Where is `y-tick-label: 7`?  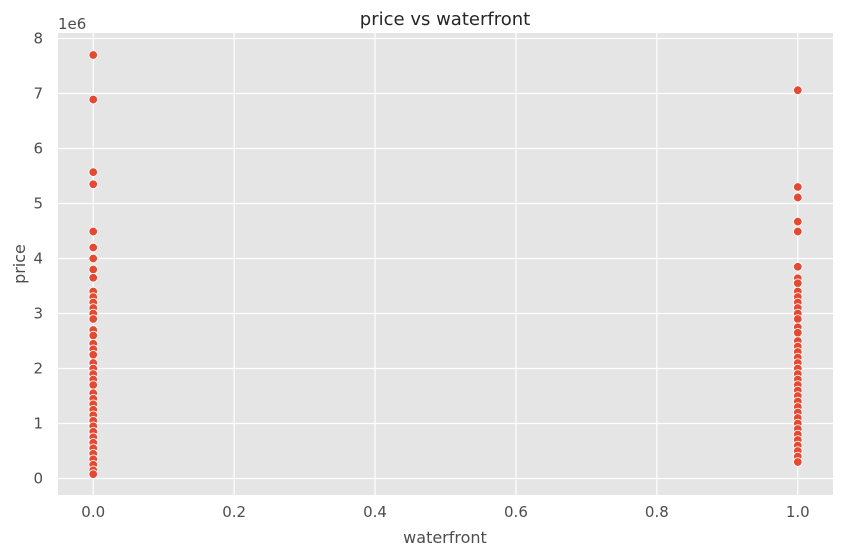
y-tick-label: 7 is located at coordinates (38, 94).